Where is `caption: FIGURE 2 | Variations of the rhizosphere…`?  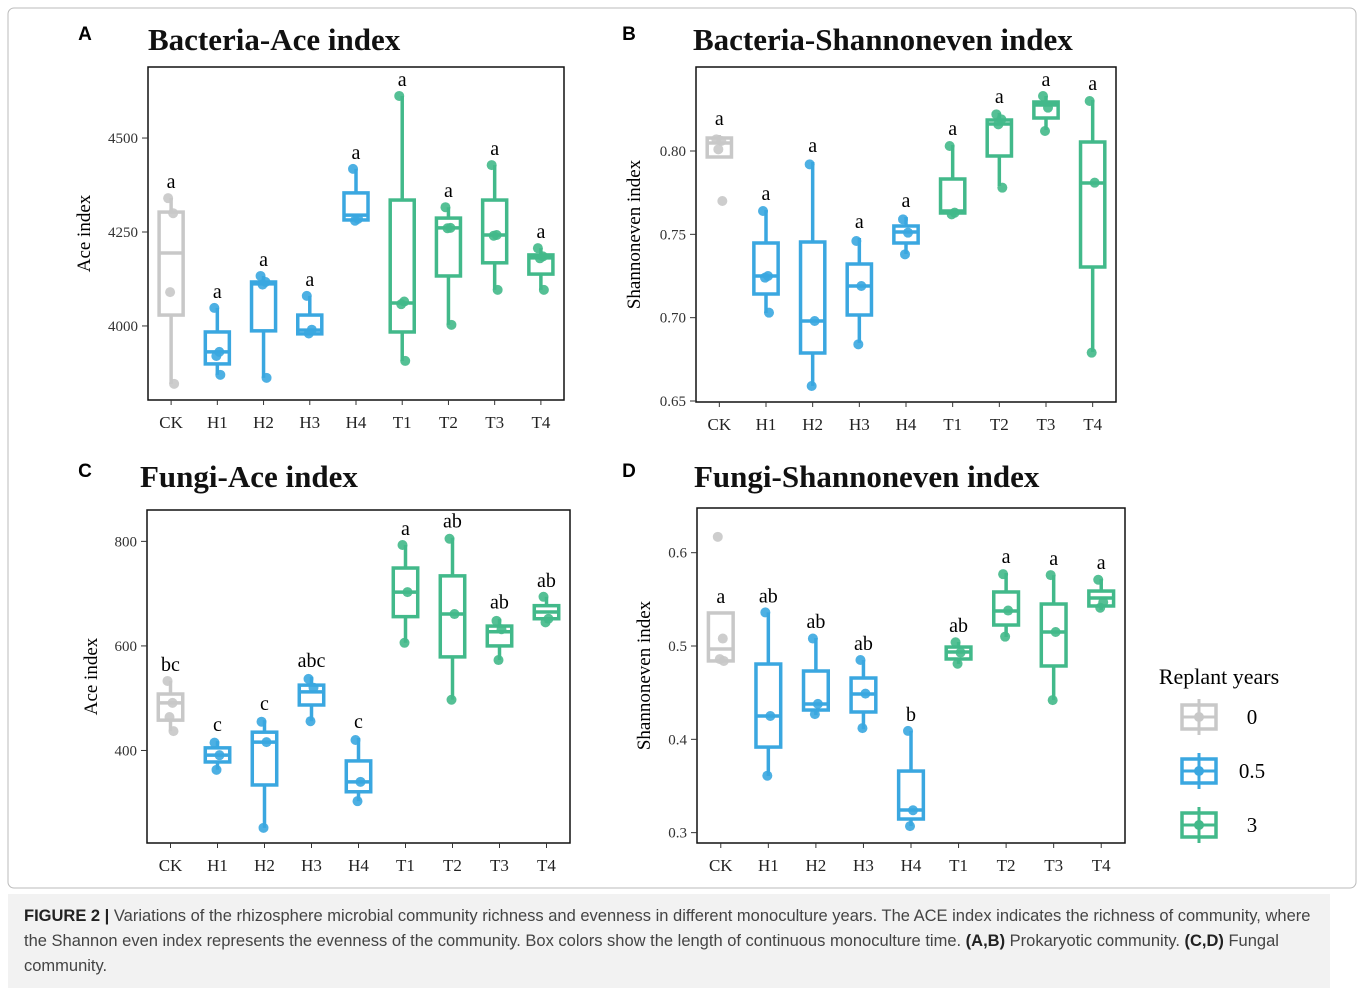 caption: FIGURE 2 | Variations of the rhizosphere… is located at coordinates (669, 941).